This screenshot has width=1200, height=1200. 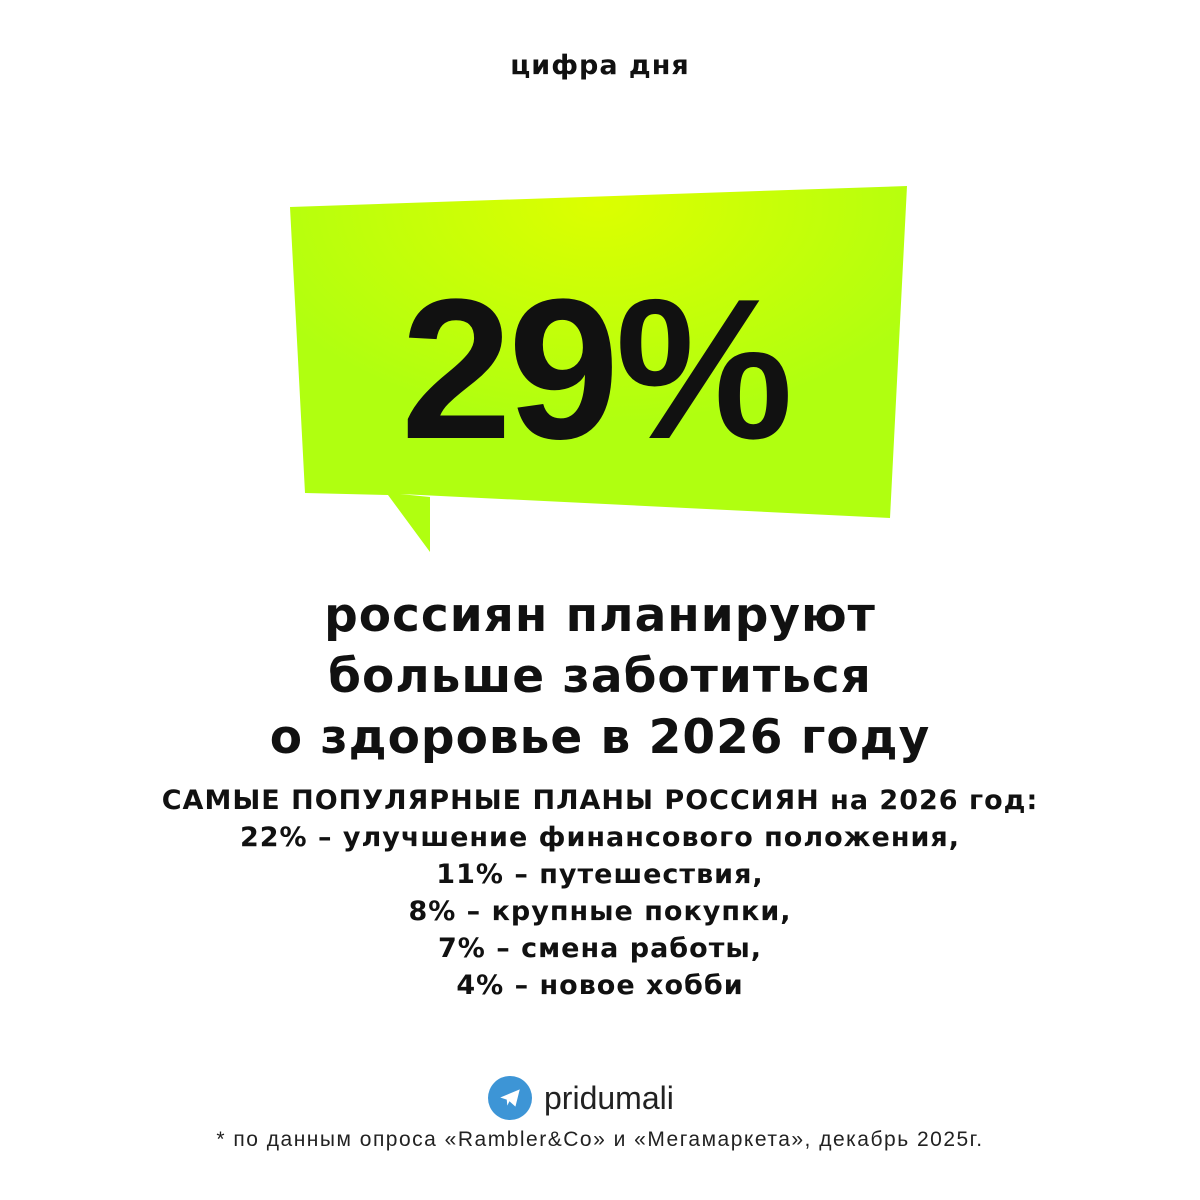 What do you see at coordinates (609, 1097) in the screenshot?
I see `brand-name: pridumali` at bounding box center [609, 1097].